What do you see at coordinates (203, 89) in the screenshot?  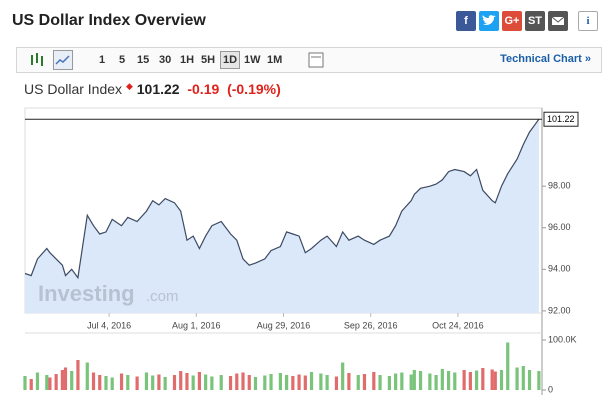 I see `quote-change: -0.19` at bounding box center [203, 89].